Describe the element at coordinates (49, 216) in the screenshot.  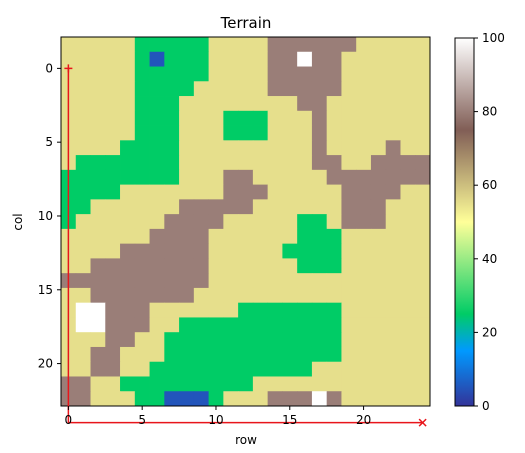
I see `y-axis-ticks: 0 5 10 15 20` at that location.